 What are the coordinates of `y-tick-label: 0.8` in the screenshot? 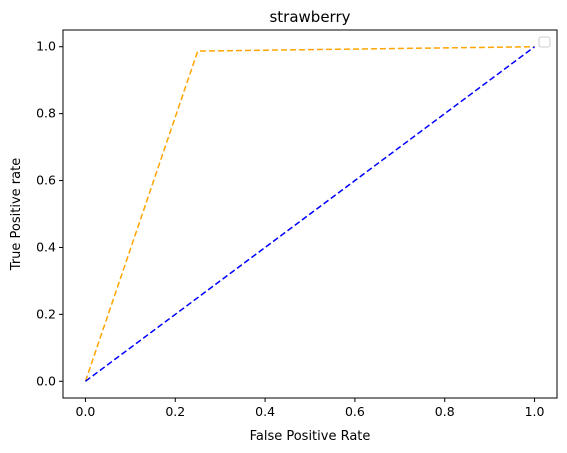 It's located at (46, 113).